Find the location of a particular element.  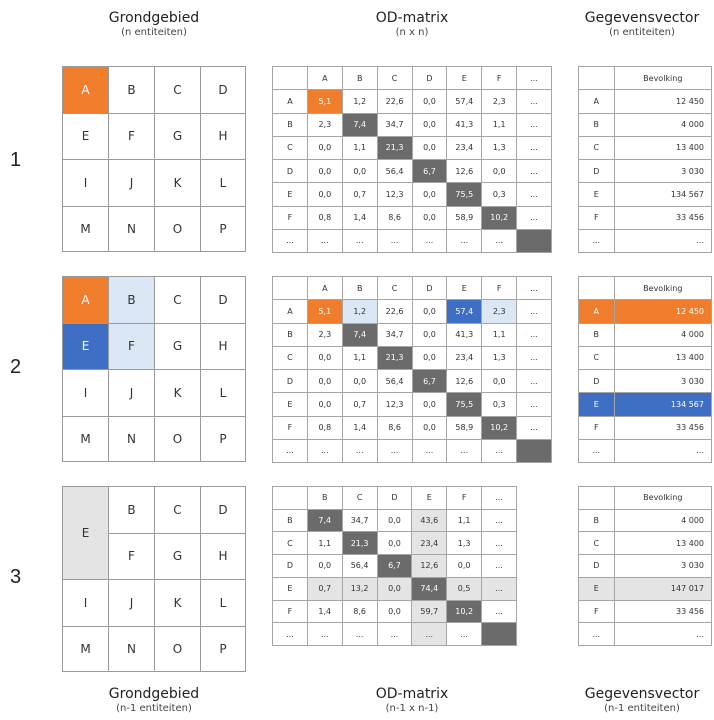

area-title-top: Grondgebied is located at coordinates (154, 18).